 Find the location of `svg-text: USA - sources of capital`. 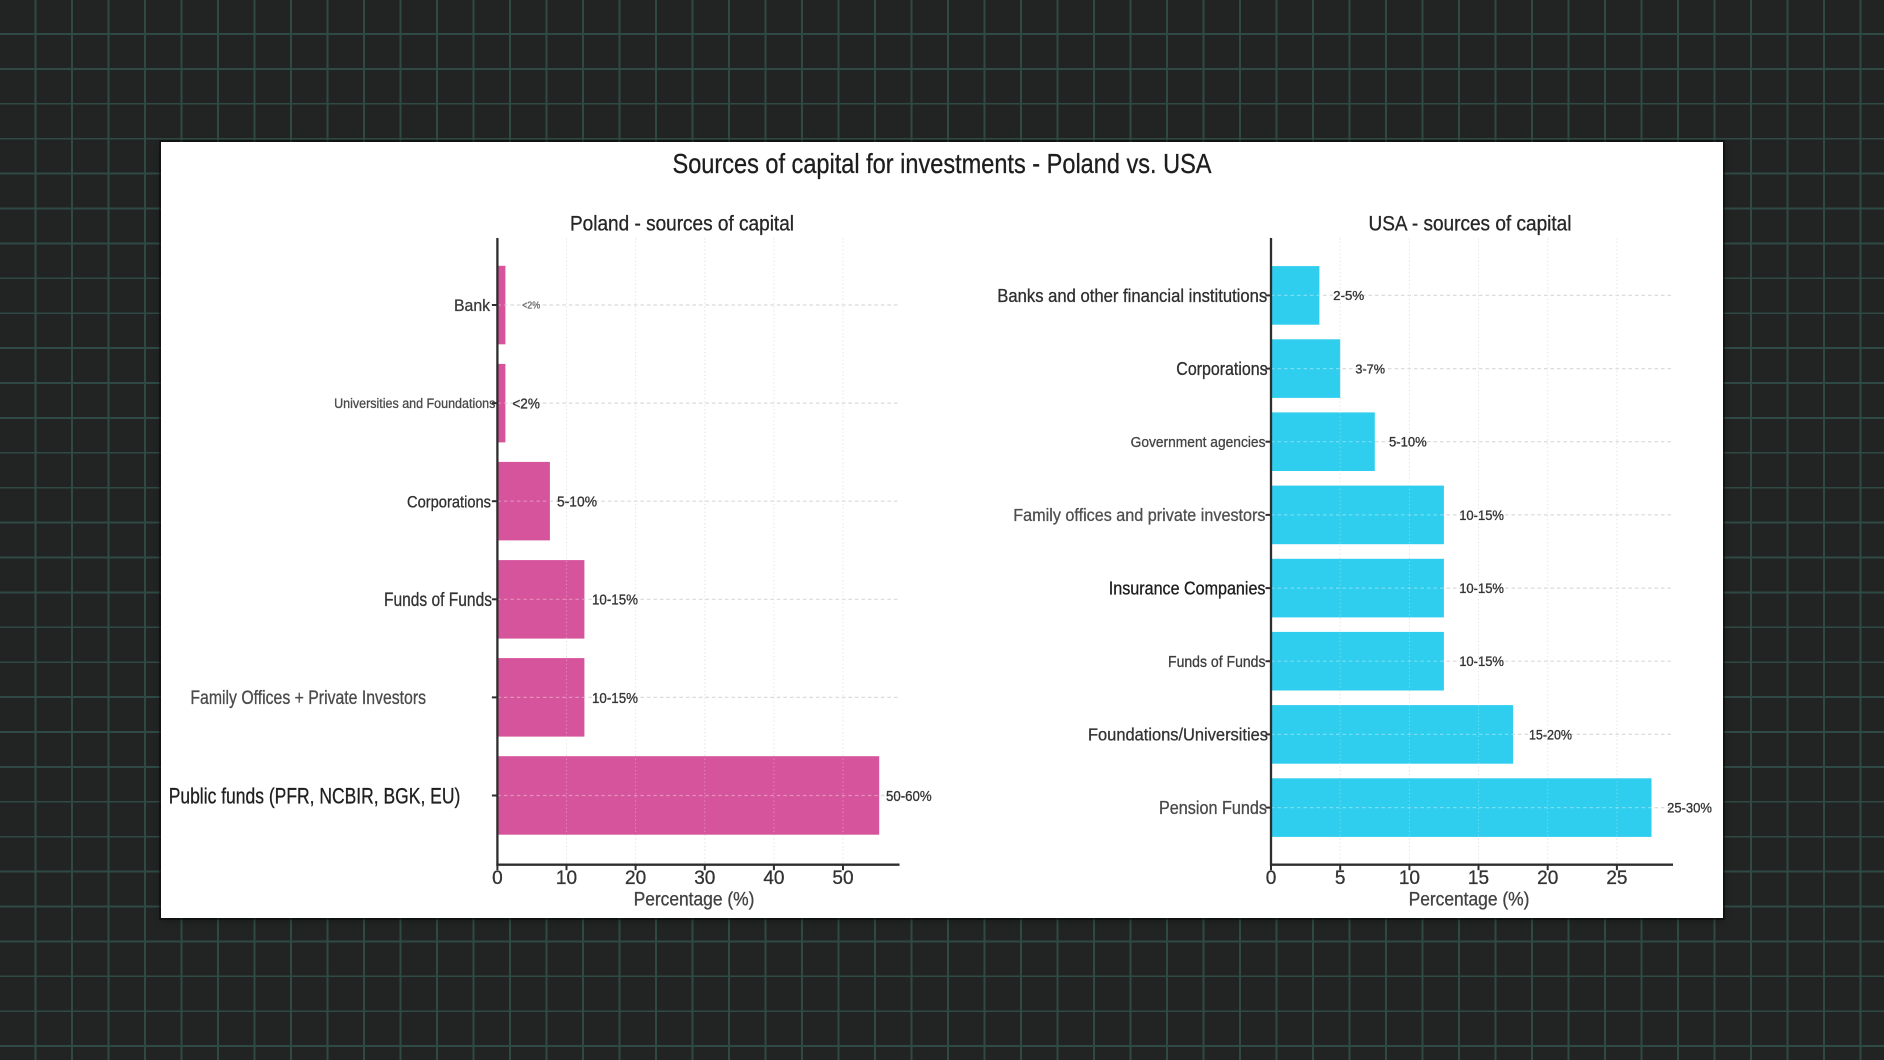

svg-text: USA - sources of capital is located at coordinates (1470, 224).